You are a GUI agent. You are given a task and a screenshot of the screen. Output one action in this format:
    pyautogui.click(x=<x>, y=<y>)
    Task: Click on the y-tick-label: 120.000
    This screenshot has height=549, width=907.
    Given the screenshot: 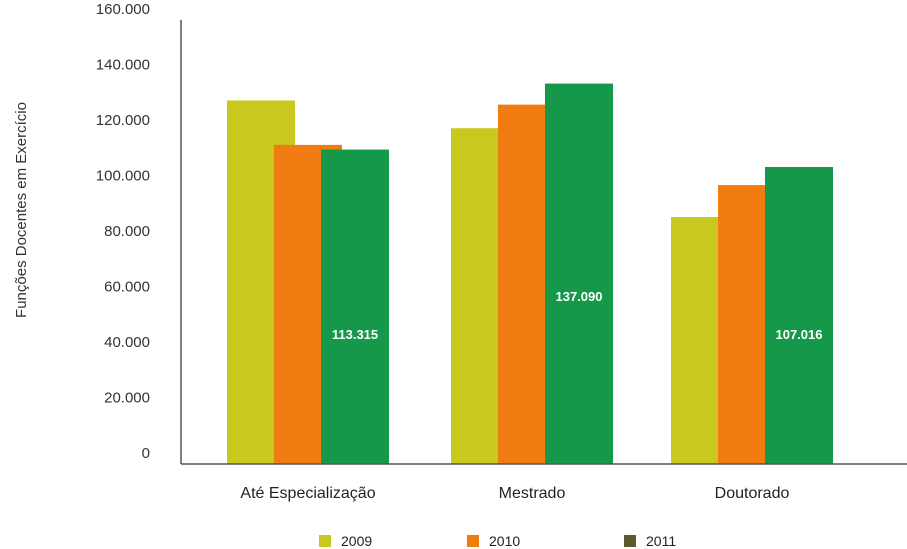 What is the action you would take?
    pyautogui.click(x=123, y=120)
    